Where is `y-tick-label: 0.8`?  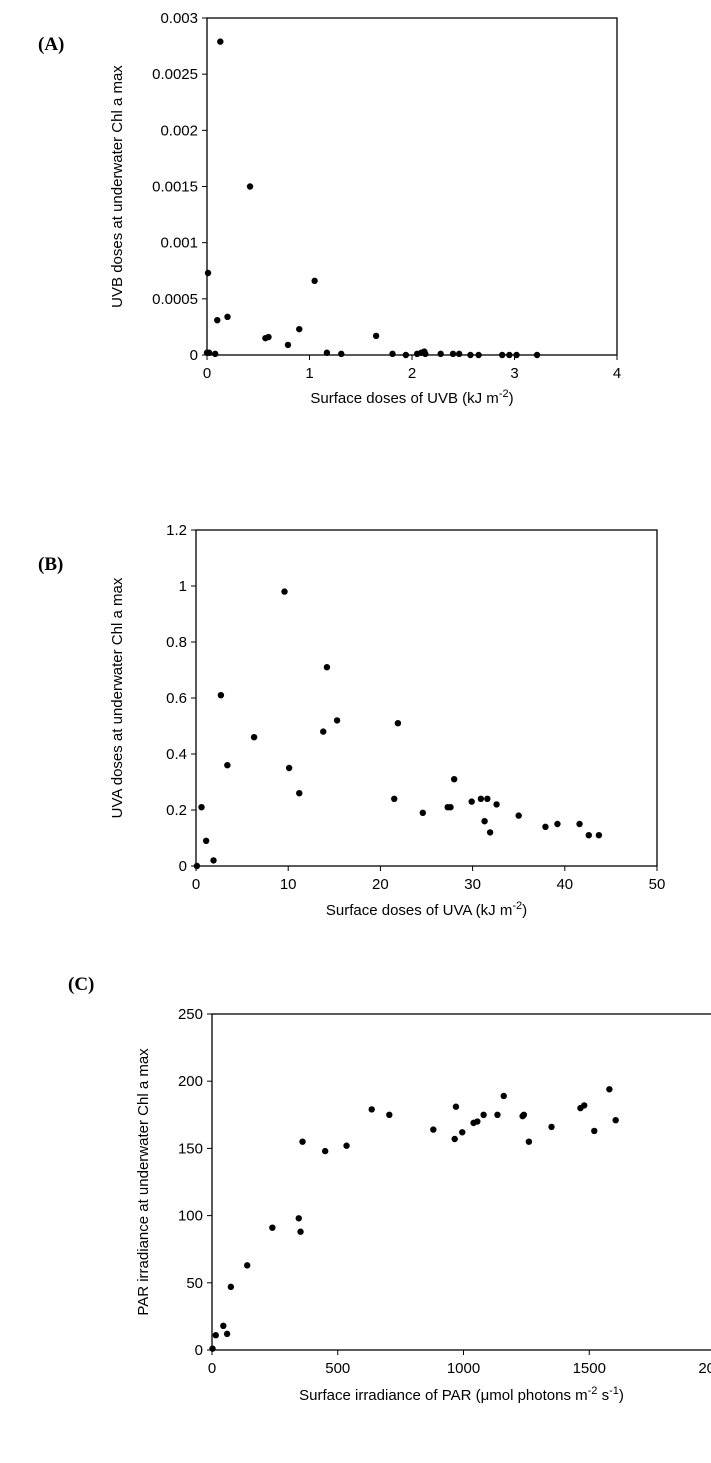
y-tick-label: 0.8 is located at coordinates (176, 642).